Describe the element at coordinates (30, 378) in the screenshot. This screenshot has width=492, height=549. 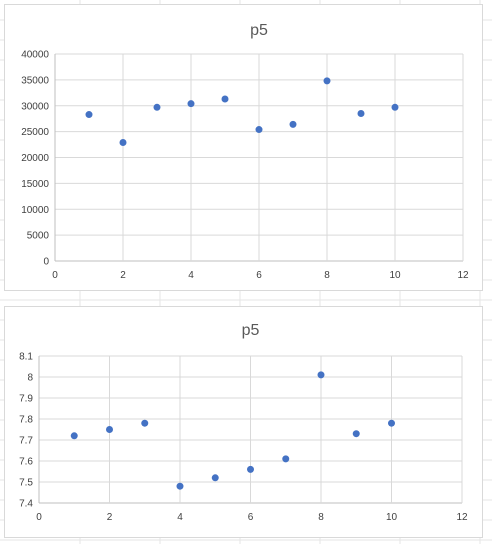
I see `y-tick-label: 8` at that location.